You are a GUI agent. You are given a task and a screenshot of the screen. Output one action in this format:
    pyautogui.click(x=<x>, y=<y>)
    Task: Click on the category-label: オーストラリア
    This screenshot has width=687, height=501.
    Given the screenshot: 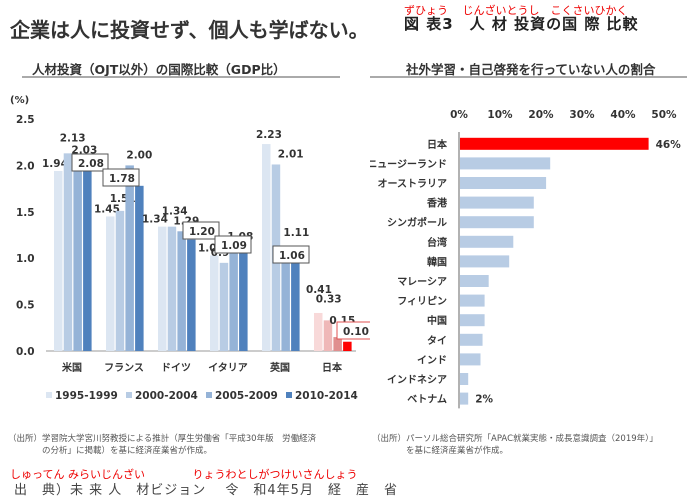 What is the action you would take?
    pyautogui.click(x=413, y=184)
    